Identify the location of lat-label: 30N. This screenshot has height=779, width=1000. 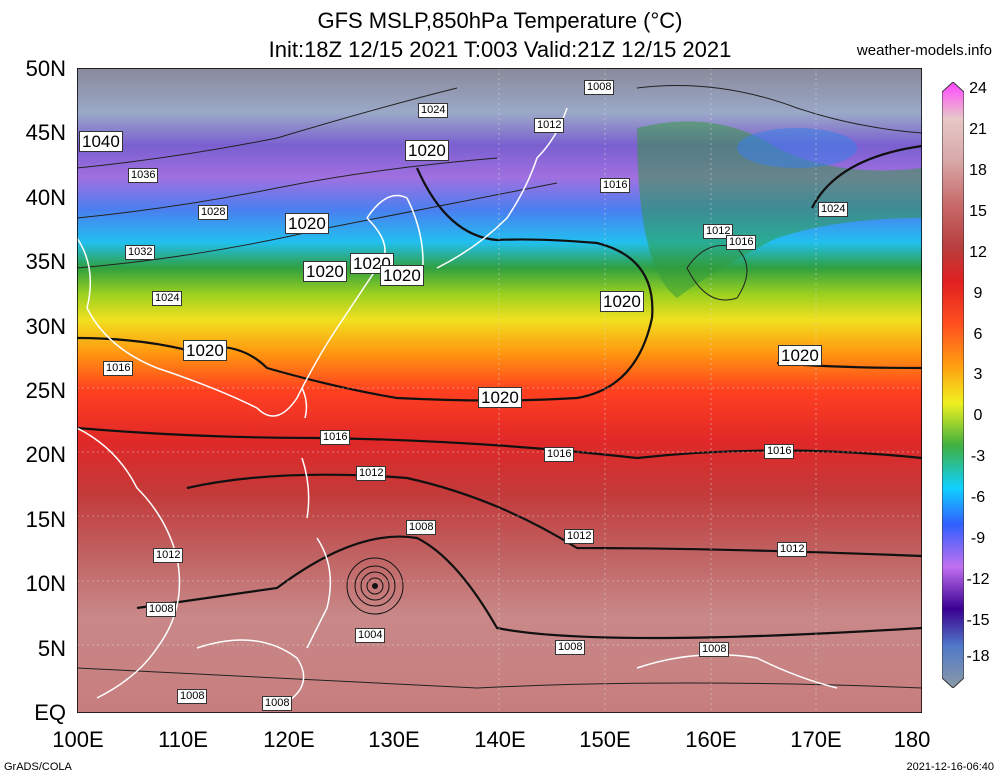
(45, 326).